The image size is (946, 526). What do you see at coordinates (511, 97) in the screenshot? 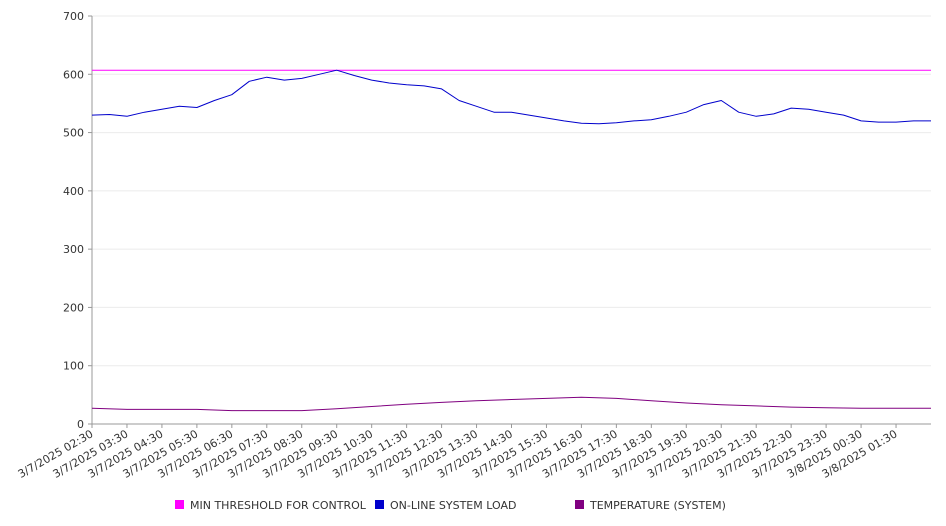
I see `series-line-on-line-system-load` at bounding box center [511, 97].